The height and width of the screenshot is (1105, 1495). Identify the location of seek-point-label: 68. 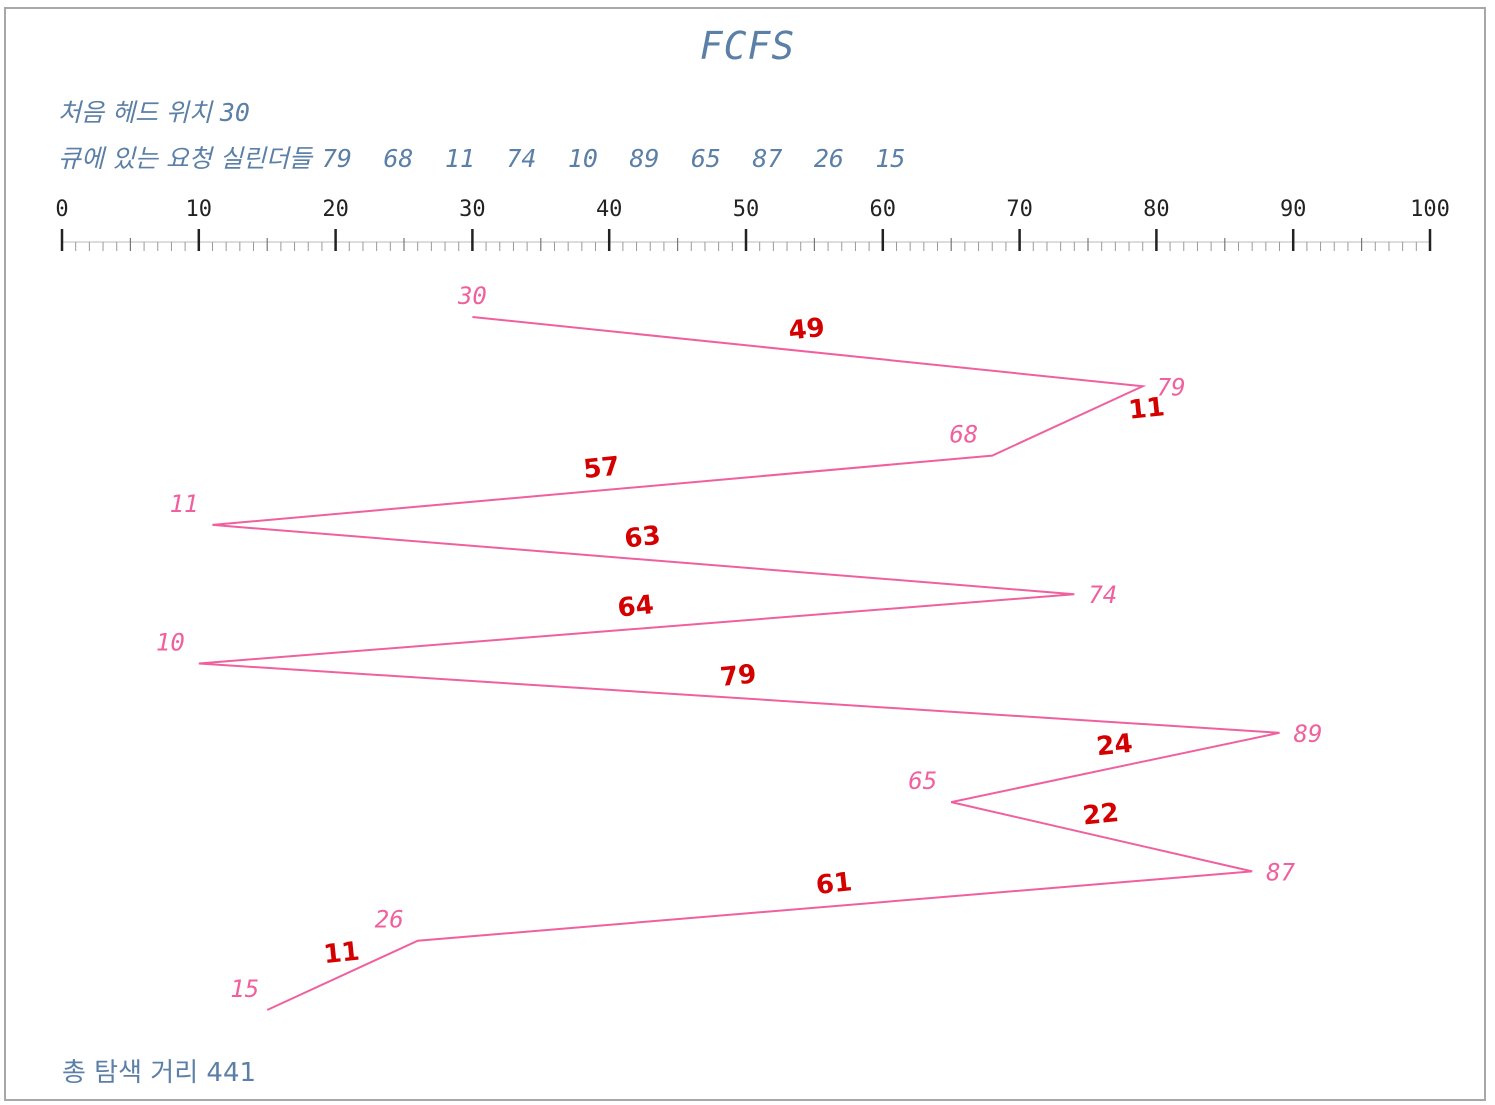
(963, 435).